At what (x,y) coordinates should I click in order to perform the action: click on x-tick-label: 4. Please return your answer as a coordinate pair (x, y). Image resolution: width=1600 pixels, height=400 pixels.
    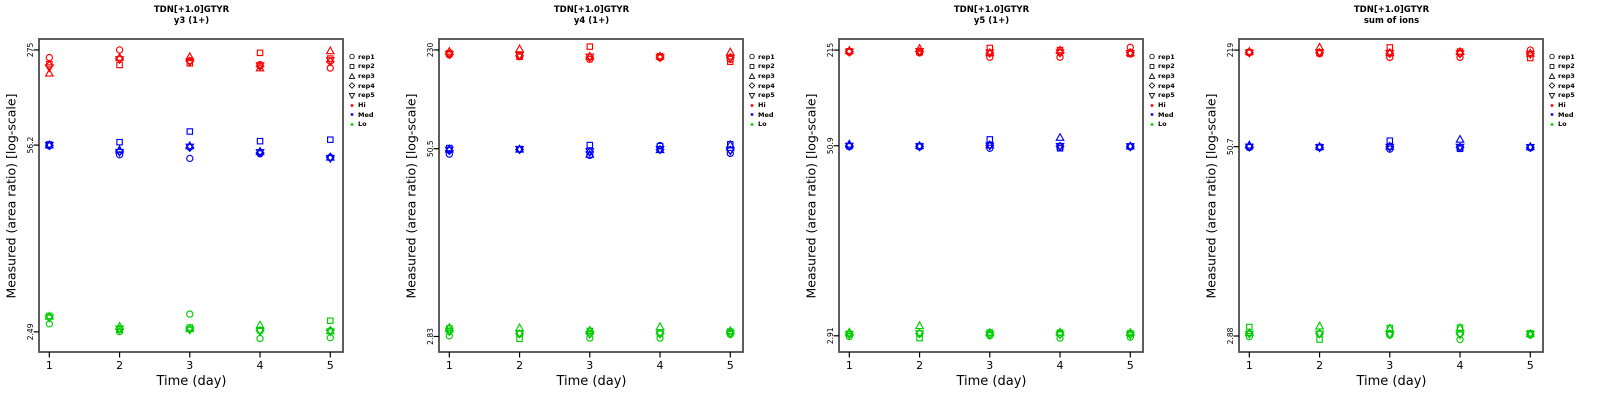
    Looking at the image, I should click on (260, 365).